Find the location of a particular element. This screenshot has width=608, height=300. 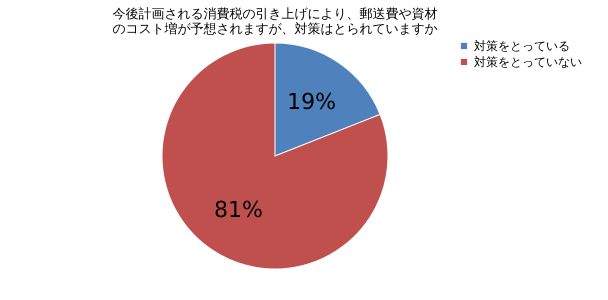

legend-label: 対策をとっていない is located at coordinates (528, 62).